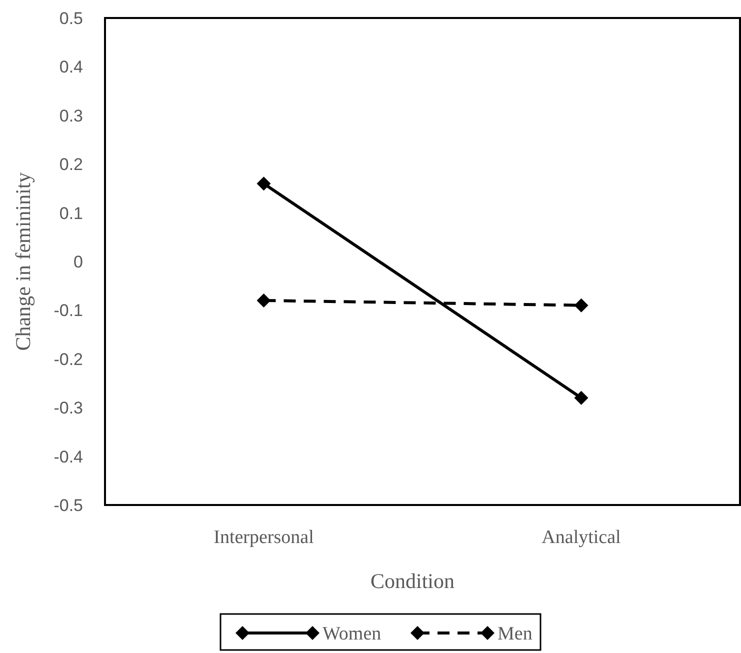  What do you see at coordinates (68, 456) in the screenshot?
I see `y-tick-label: -0.4` at bounding box center [68, 456].